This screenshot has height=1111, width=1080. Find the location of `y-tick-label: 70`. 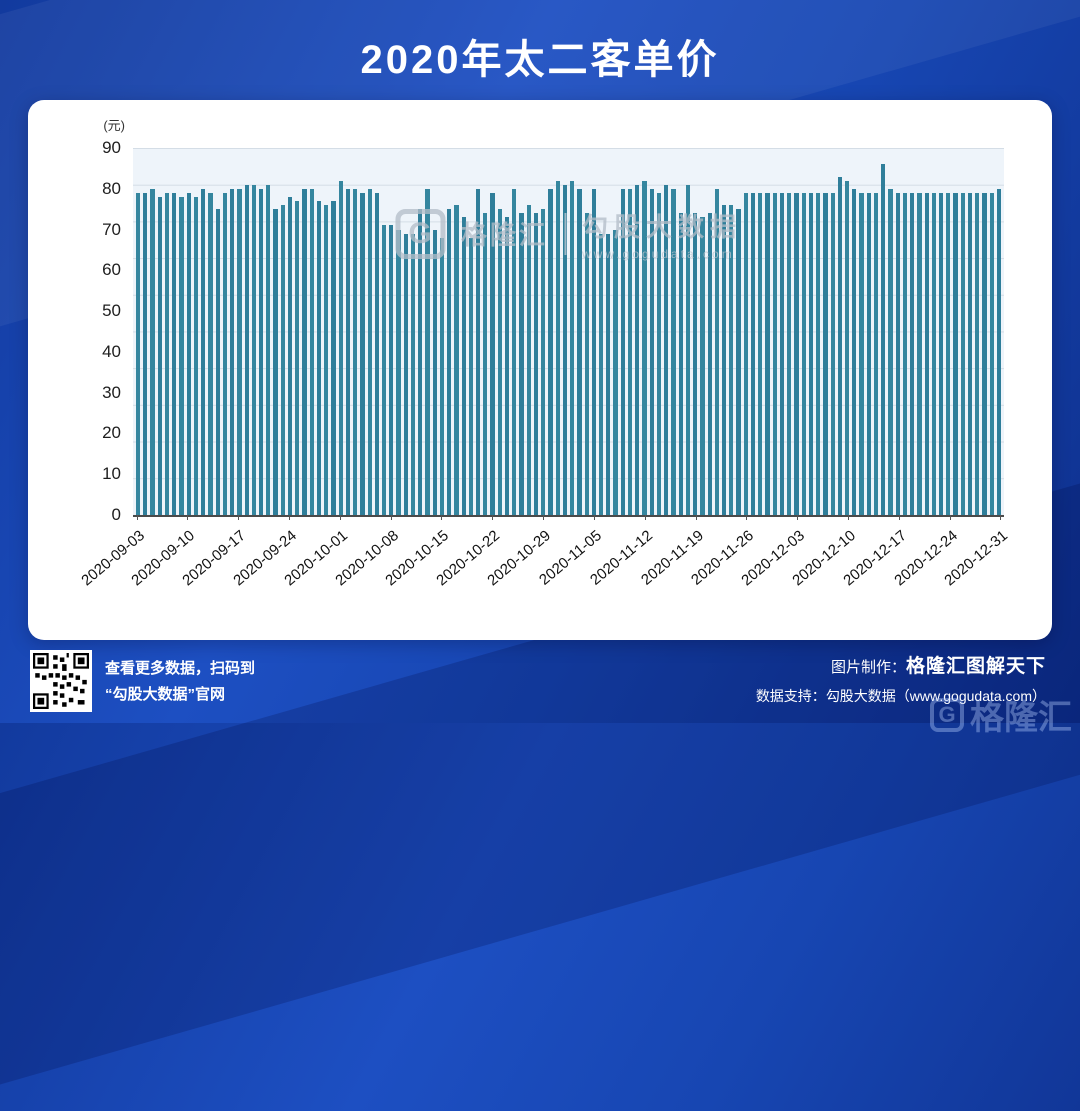

y-tick-label: 70 is located at coordinates (111, 229).